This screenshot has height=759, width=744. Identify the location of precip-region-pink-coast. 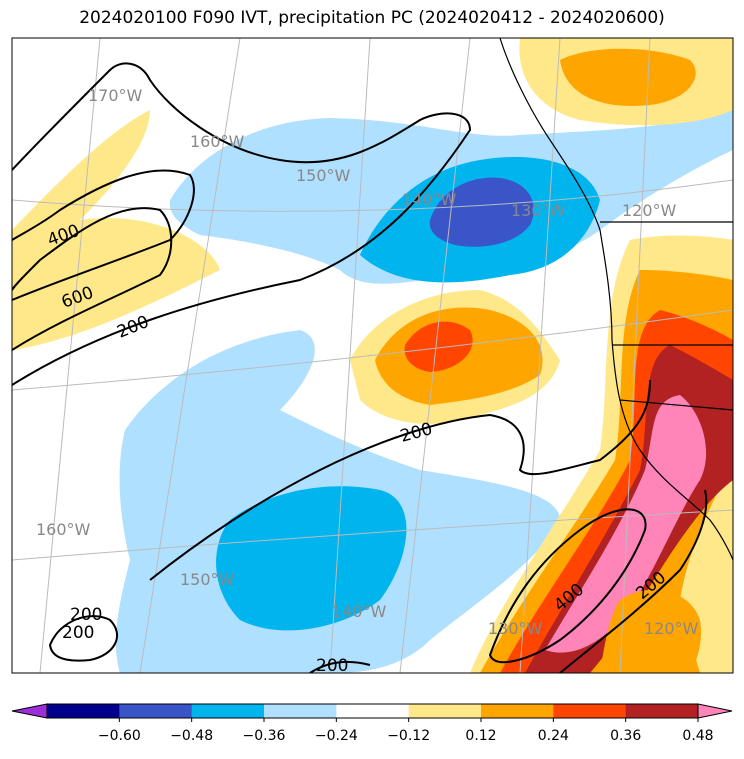
(626, 524).